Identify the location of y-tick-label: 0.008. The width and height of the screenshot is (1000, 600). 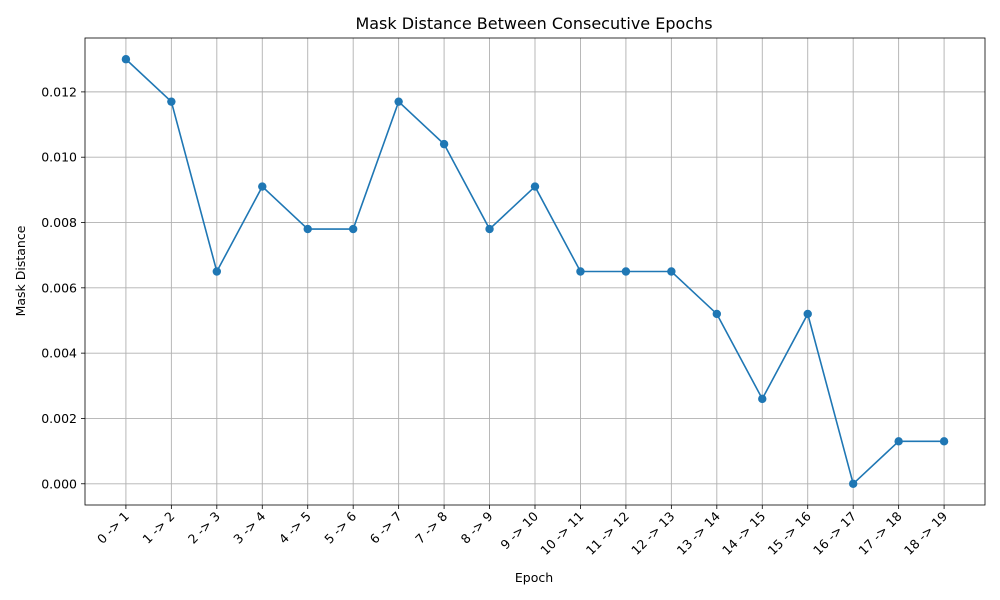
(59, 222).